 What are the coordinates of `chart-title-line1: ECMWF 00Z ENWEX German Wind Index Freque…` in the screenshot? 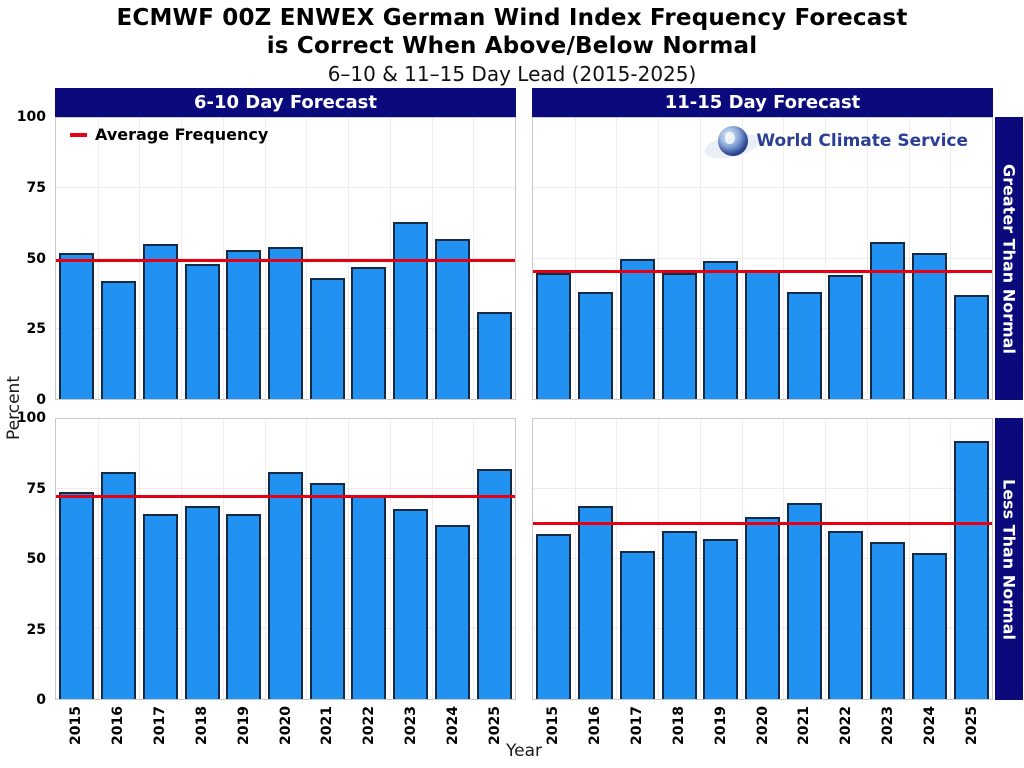 It's located at (512, 18).